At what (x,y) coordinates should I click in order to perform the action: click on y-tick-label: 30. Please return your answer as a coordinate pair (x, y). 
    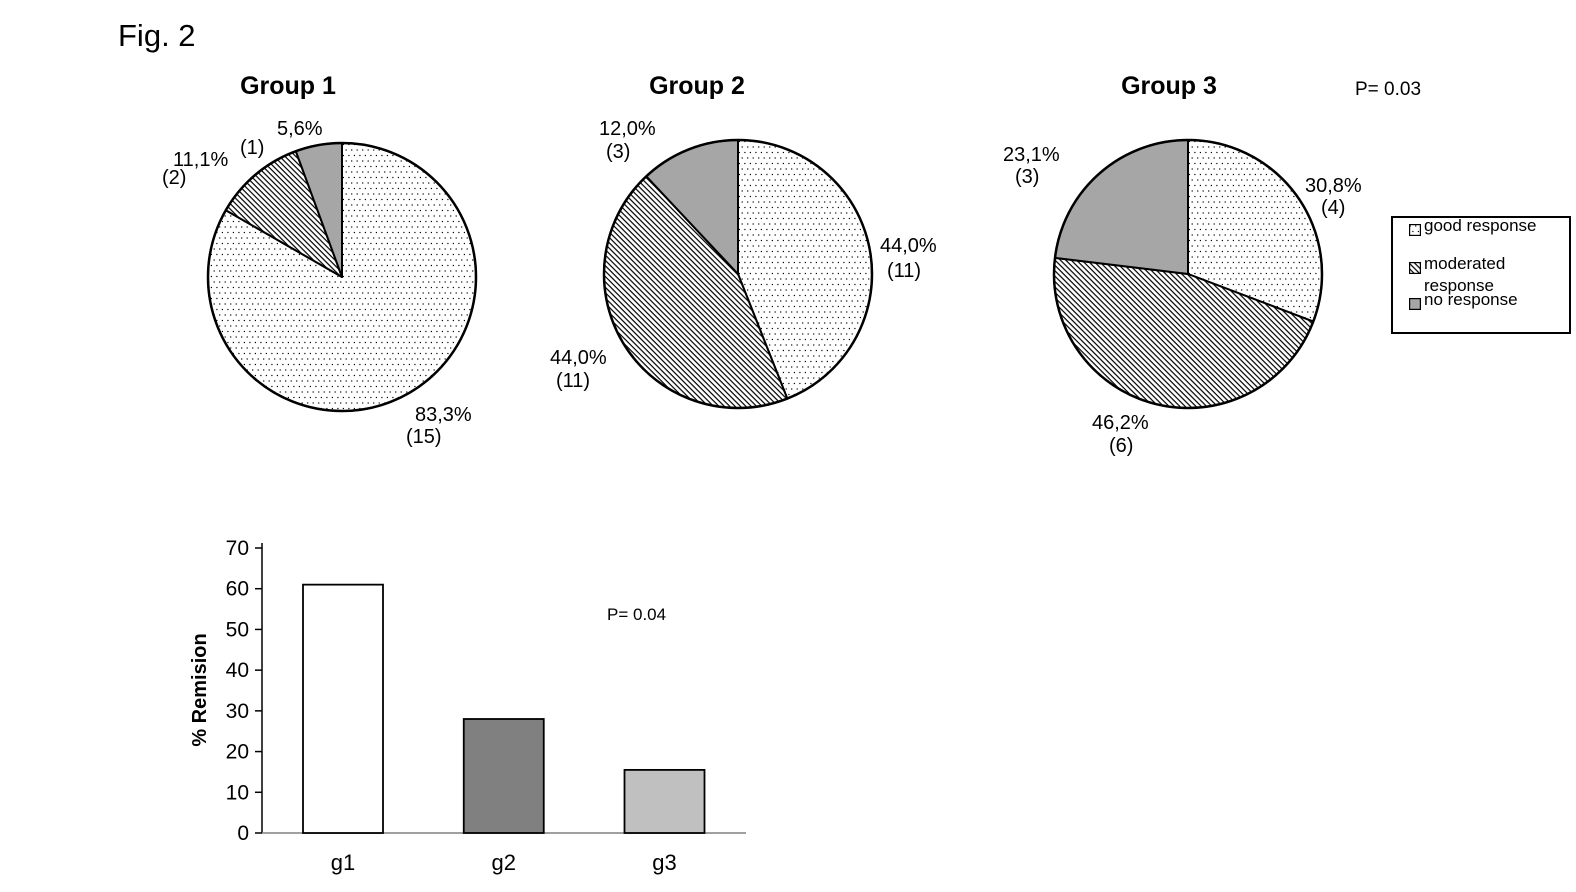
    Looking at the image, I should click on (237, 711).